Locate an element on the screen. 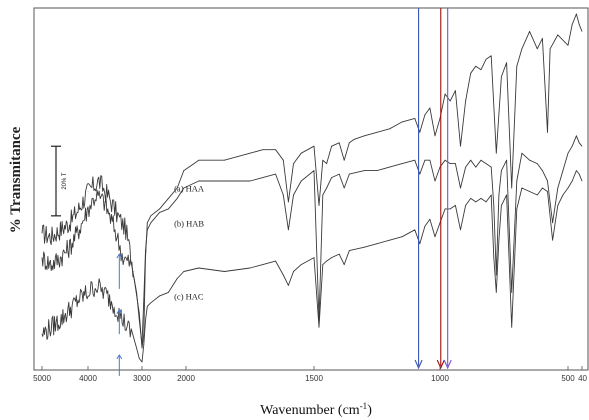 The image size is (589, 420). x-axis-label: Wavenumber (cm-1) is located at coordinates (316, 409).